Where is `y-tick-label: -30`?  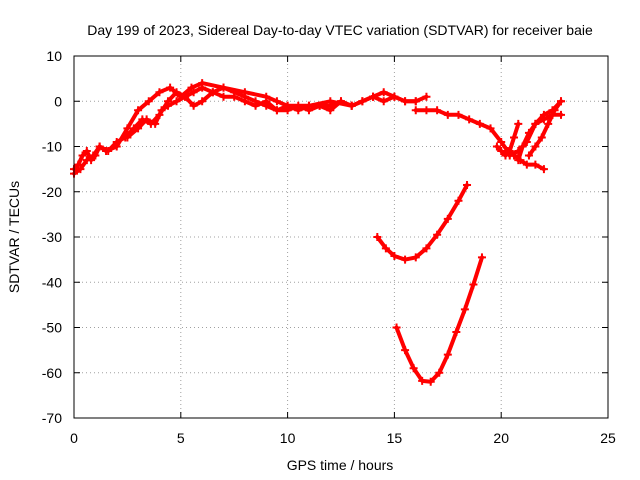 y-tick-label: -30 is located at coordinates (52, 237).